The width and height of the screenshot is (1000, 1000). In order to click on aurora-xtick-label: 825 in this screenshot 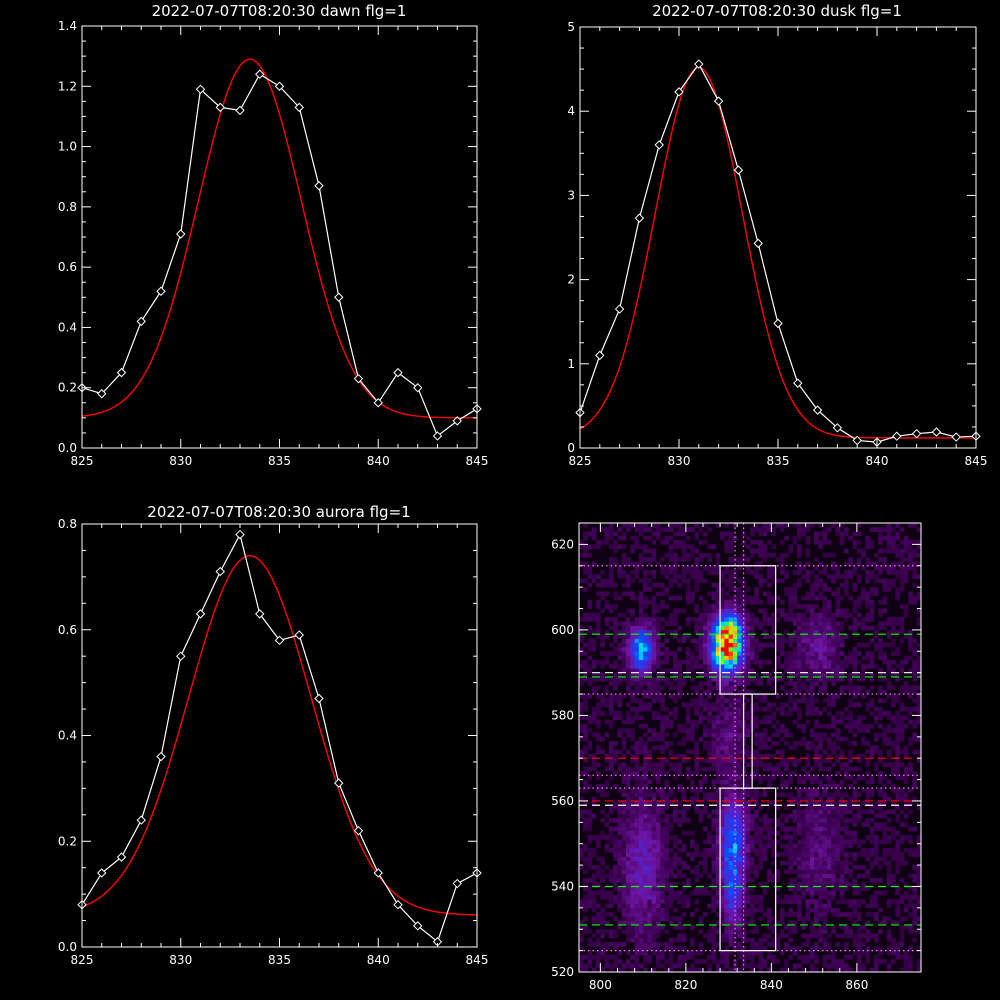, I will do `click(82, 960)`.